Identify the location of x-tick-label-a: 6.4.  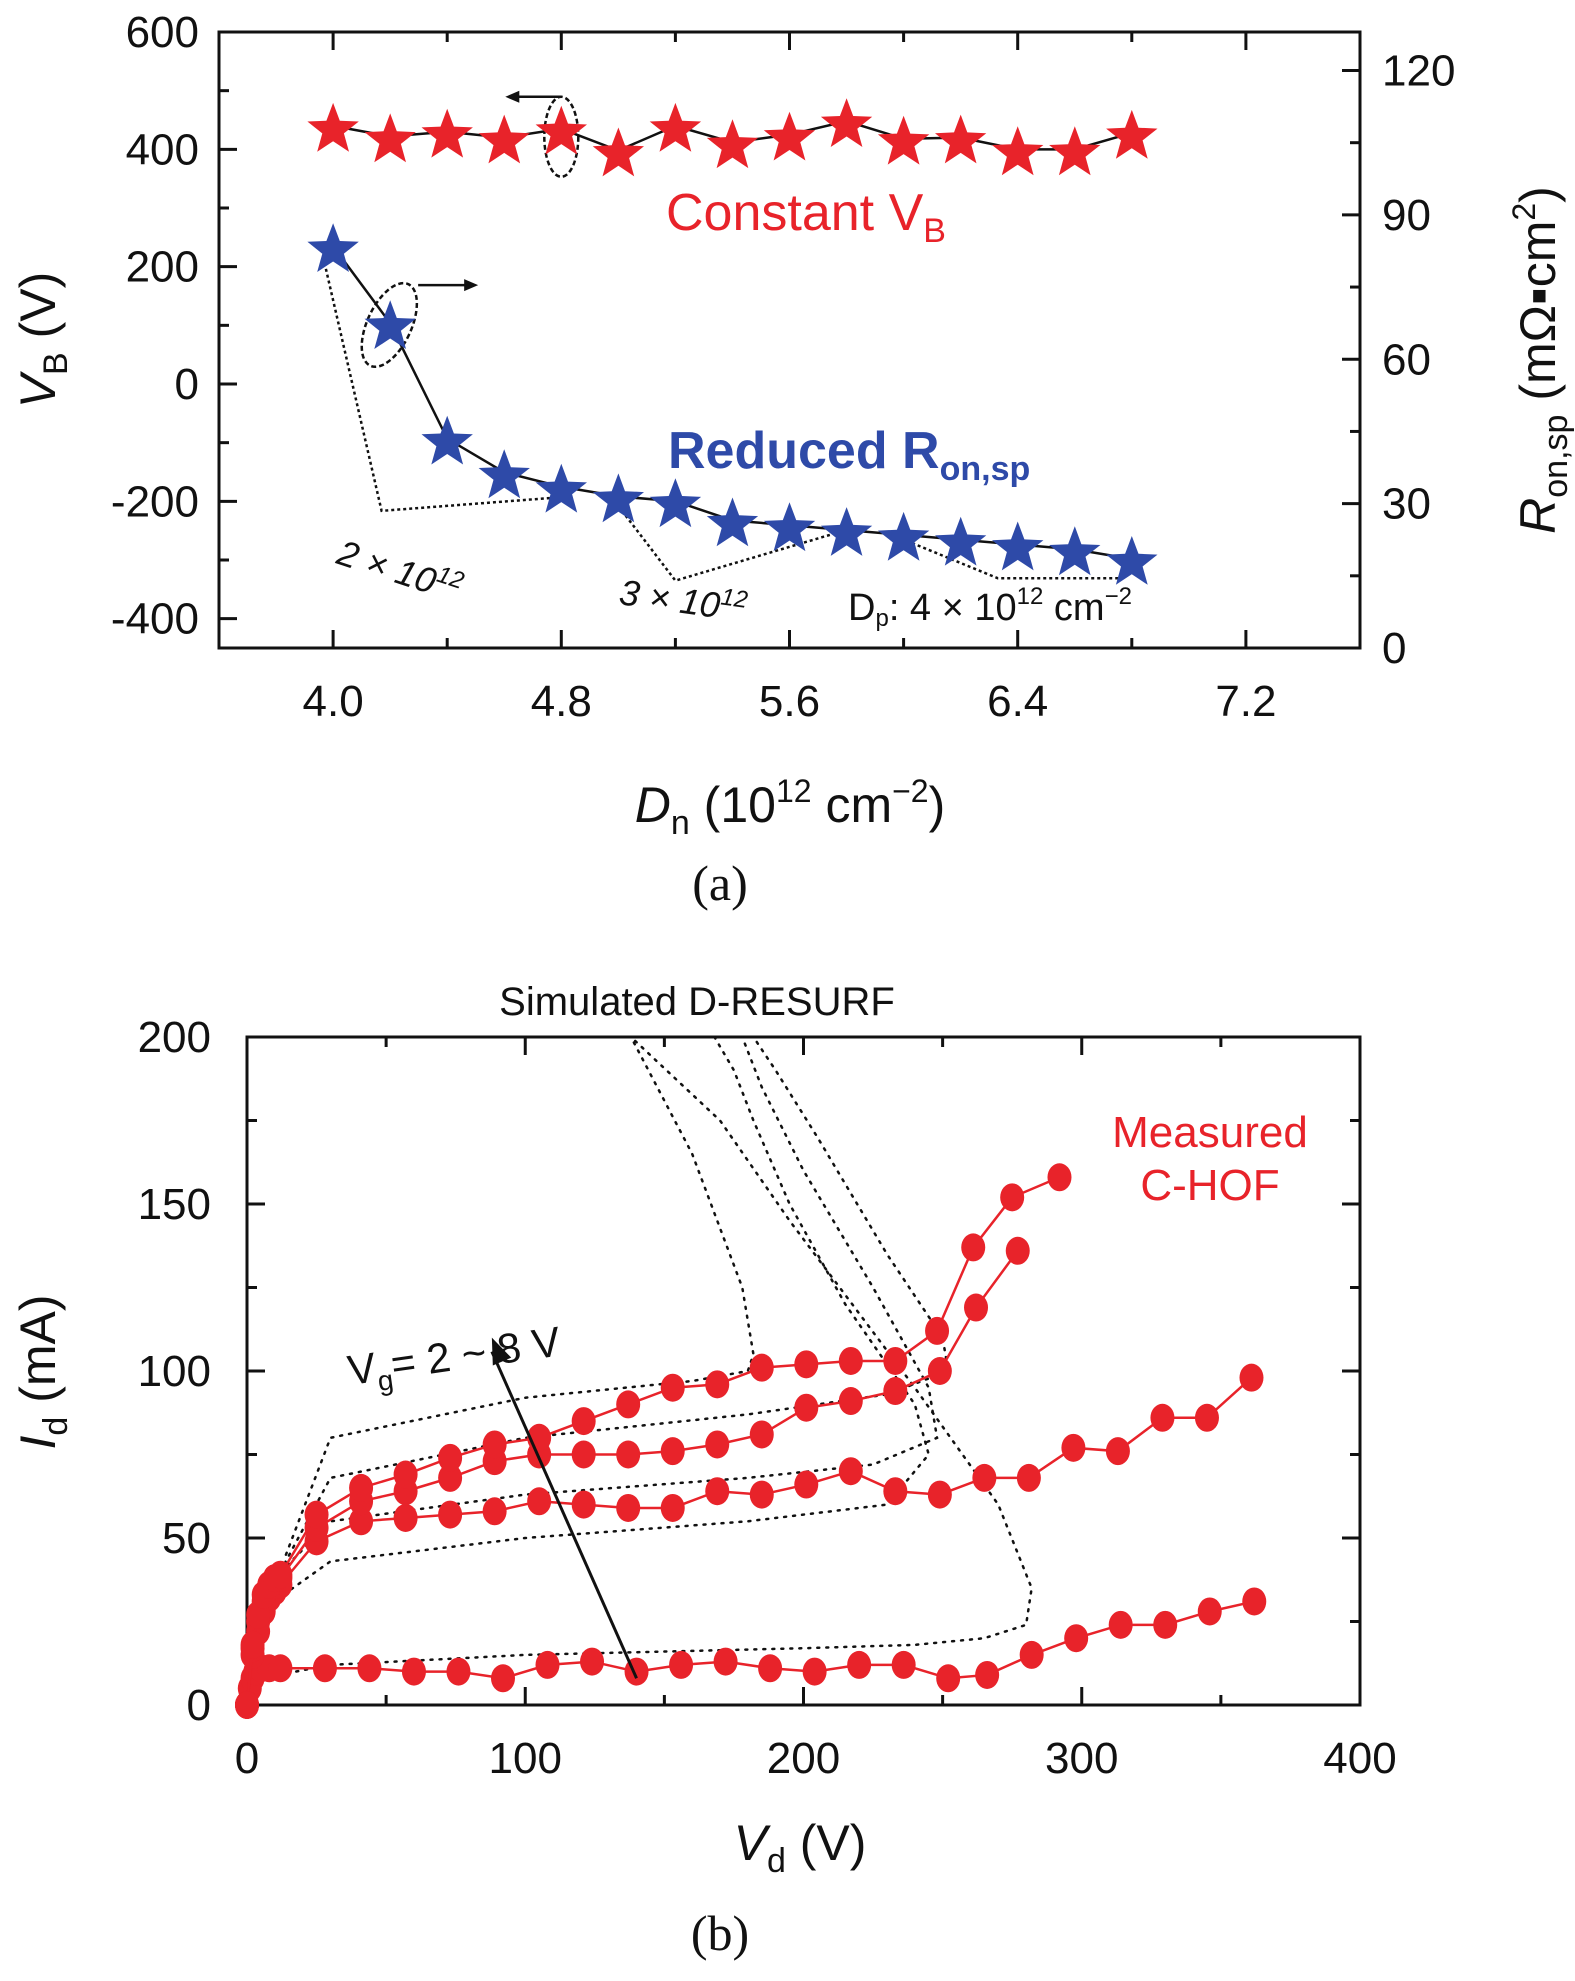
(1017, 701).